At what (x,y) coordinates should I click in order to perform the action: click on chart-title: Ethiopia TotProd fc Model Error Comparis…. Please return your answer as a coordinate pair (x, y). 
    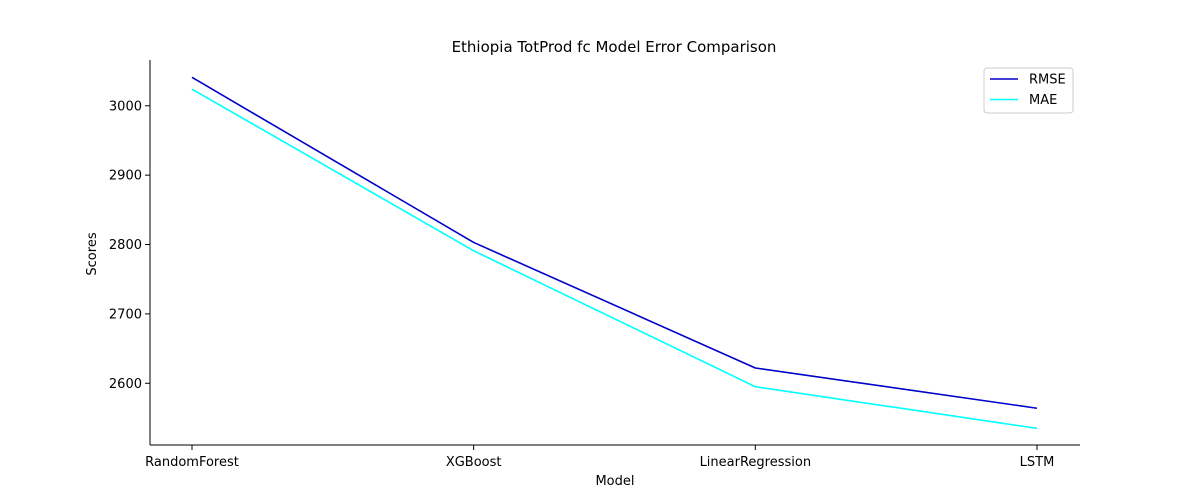
    Looking at the image, I should click on (614, 47).